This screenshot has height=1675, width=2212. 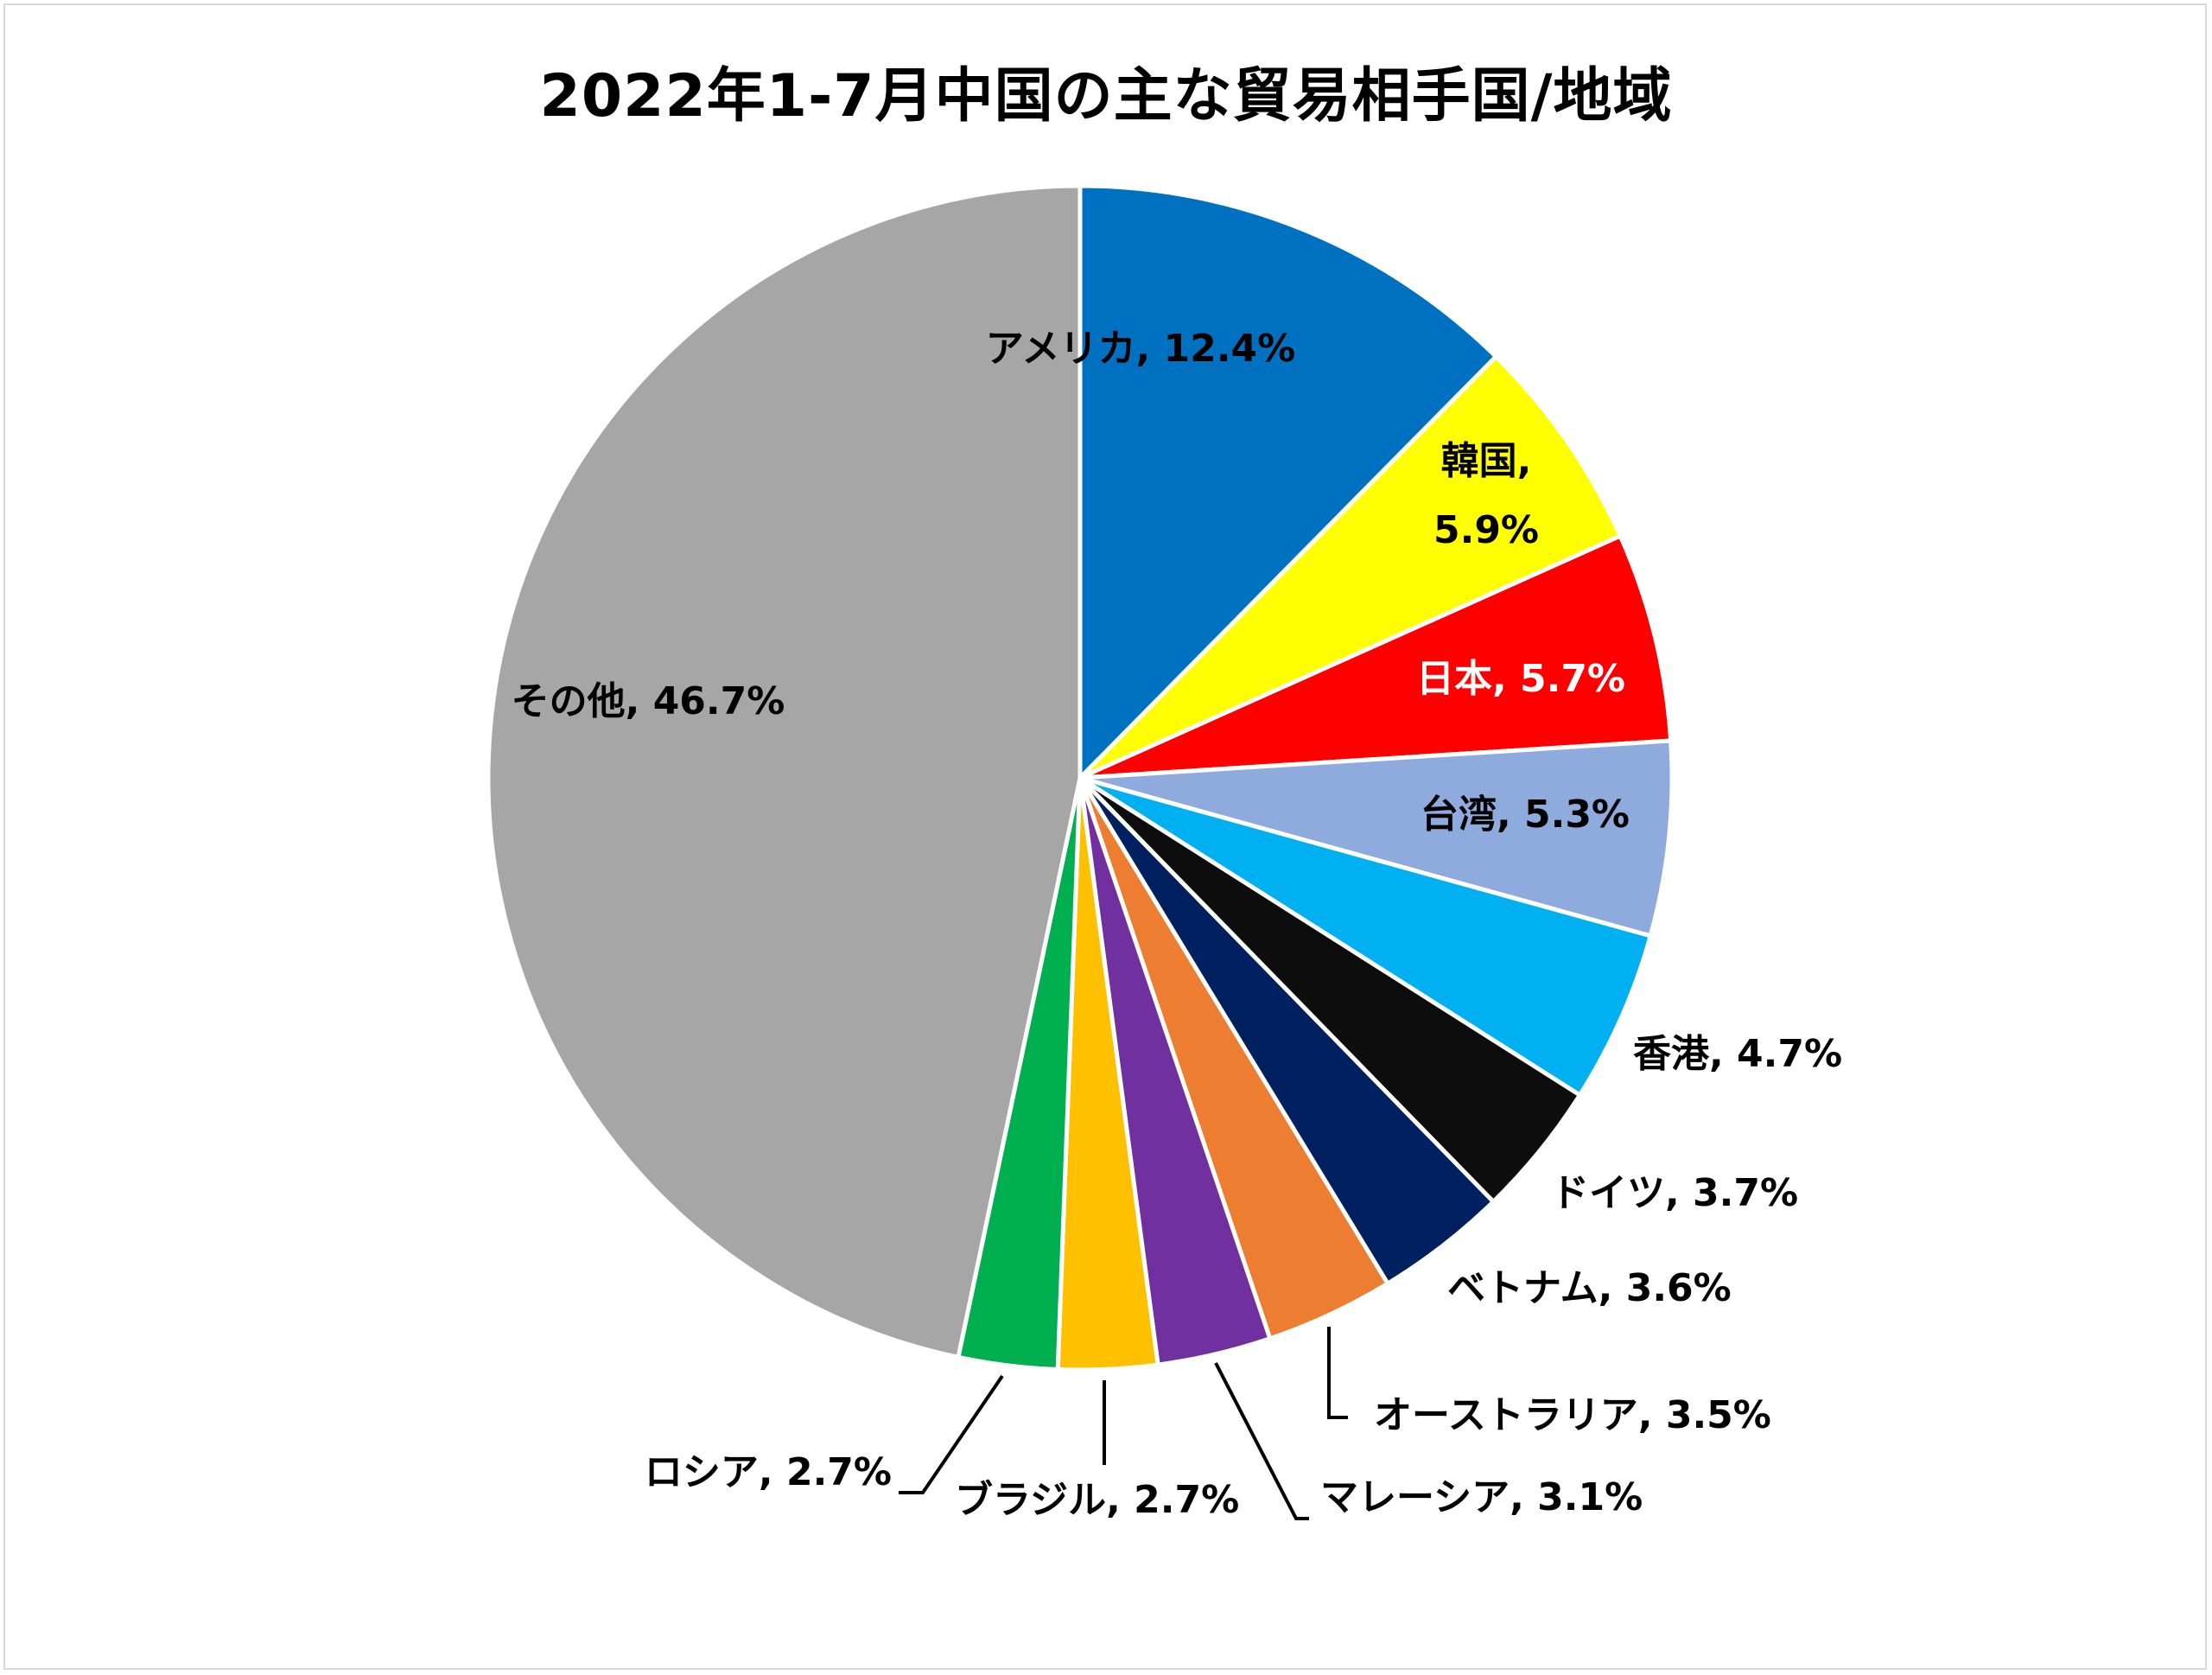 I want to click on data-label-taiwan: 台湾, 5.3%, so click(x=1525, y=815).